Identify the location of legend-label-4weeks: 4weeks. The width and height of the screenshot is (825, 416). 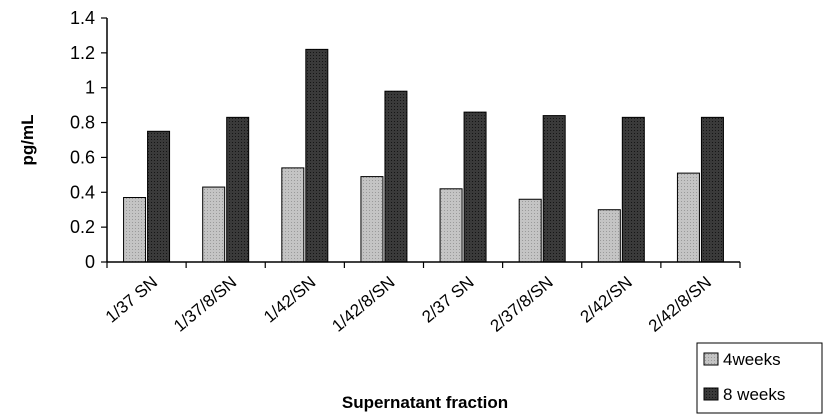
(752, 359).